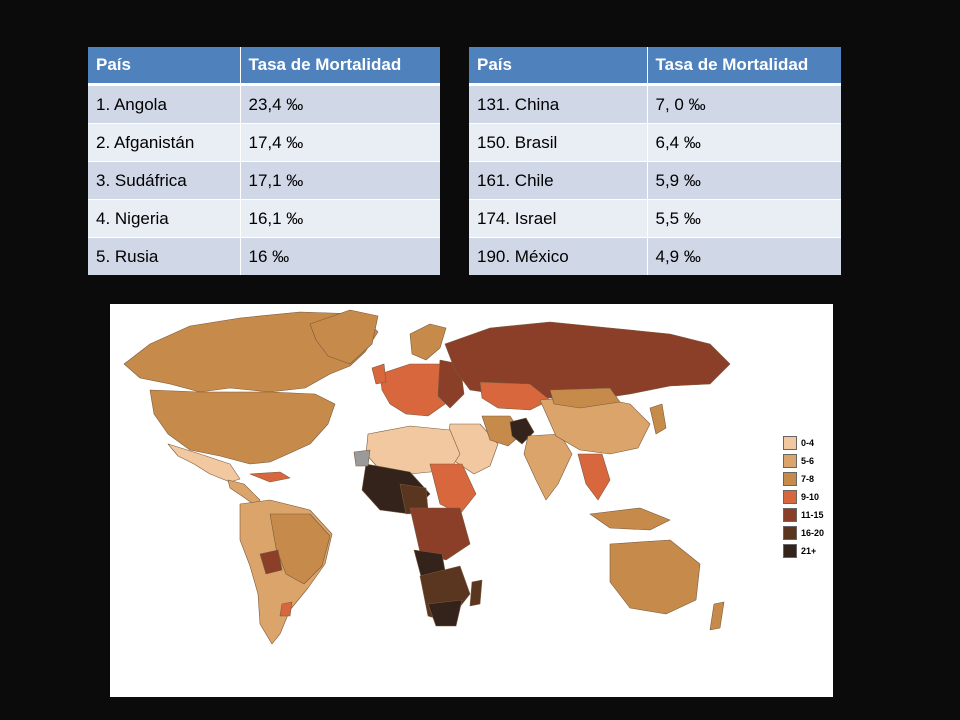 This screenshot has width=960, height=720. What do you see at coordinates (744, 218) in the screenshot?
I see `rate-cell: 5,5 ‰` at bounding box center [744, 218].